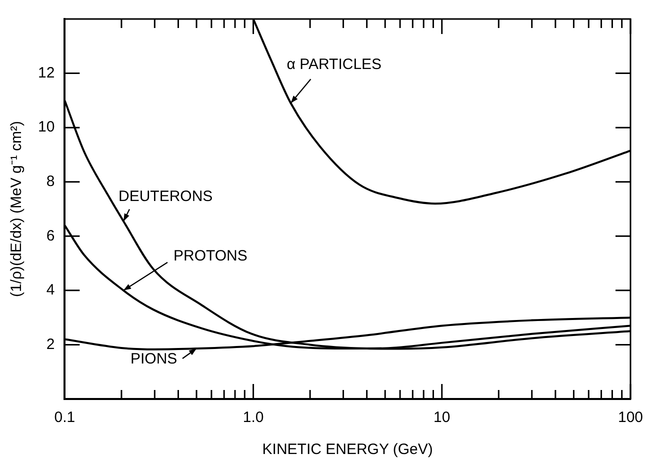  Describe the element at coordinates (50, 344) in the screenshot. I see `y-tick-label: 2` at that location.